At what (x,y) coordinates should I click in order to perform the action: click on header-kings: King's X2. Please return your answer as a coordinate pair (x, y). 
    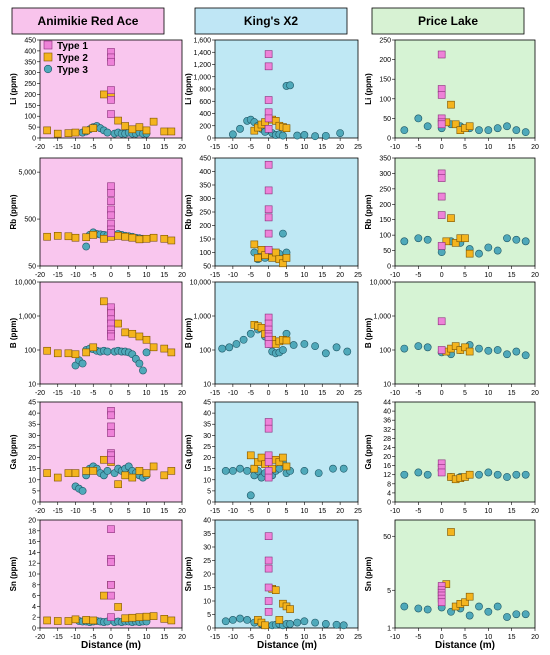
    Looking at the image, I should click on (271, 21).